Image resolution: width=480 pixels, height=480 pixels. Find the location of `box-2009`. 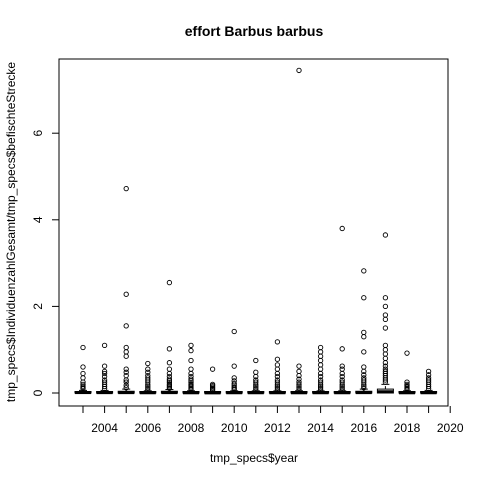

box-2009 is located at coordinates (213, 380).